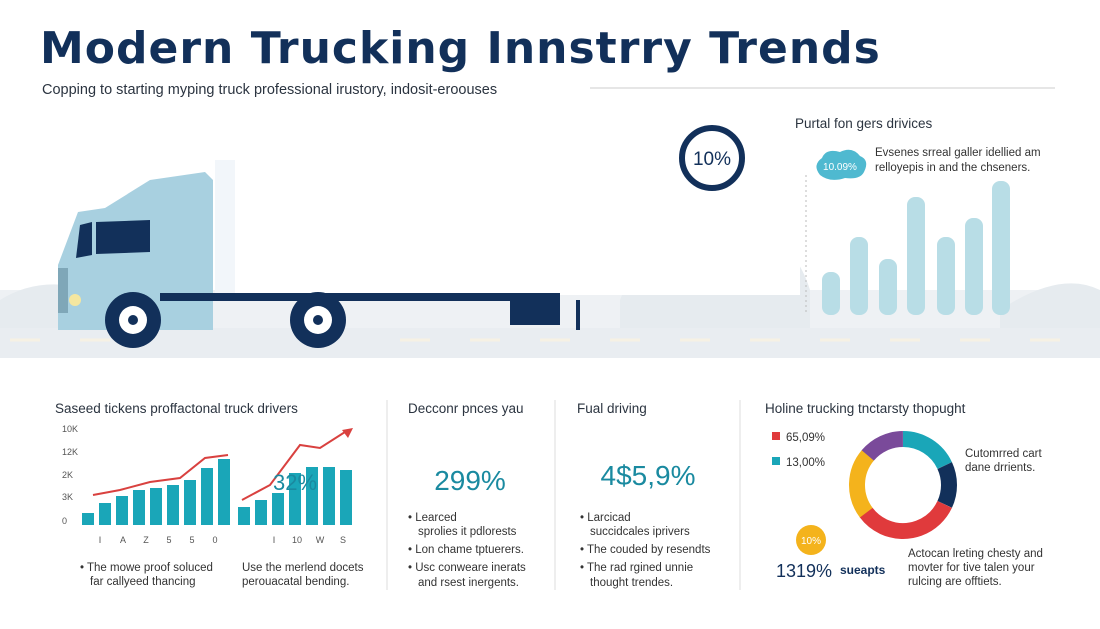  Describe the element at coordinates (468, 583) in the screenshot. I see `bullet: and rsest inergents.` at that location.